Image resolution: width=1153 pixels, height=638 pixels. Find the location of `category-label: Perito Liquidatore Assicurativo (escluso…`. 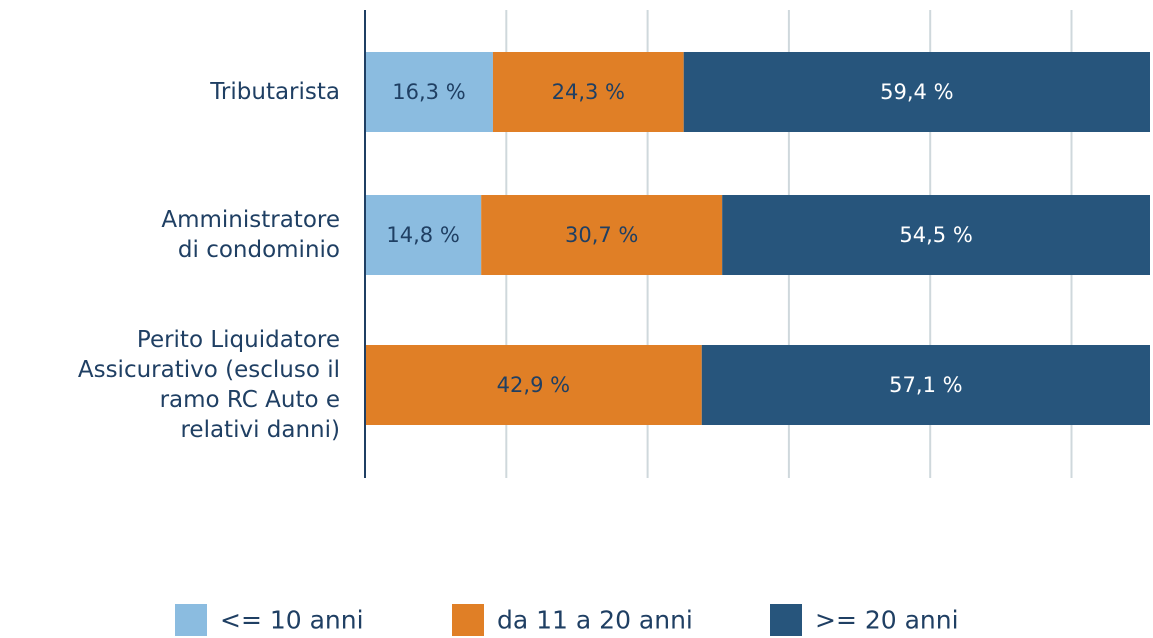

category-label: Perito Liquidatore Assicurativo (escluso… is located at coordinates (208, 385).